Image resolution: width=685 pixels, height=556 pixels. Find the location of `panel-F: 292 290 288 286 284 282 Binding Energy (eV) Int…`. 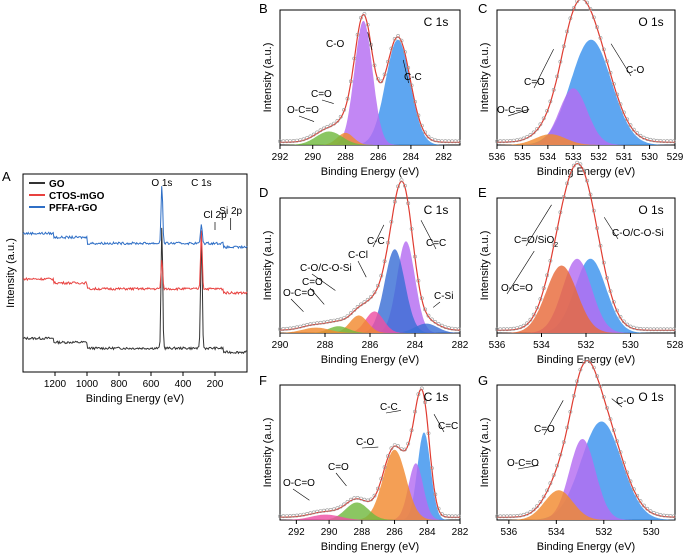

panel-F: 292 290 288 286 284 282 Binding Energy (eV) Int… is located at coordinates (364, 463).